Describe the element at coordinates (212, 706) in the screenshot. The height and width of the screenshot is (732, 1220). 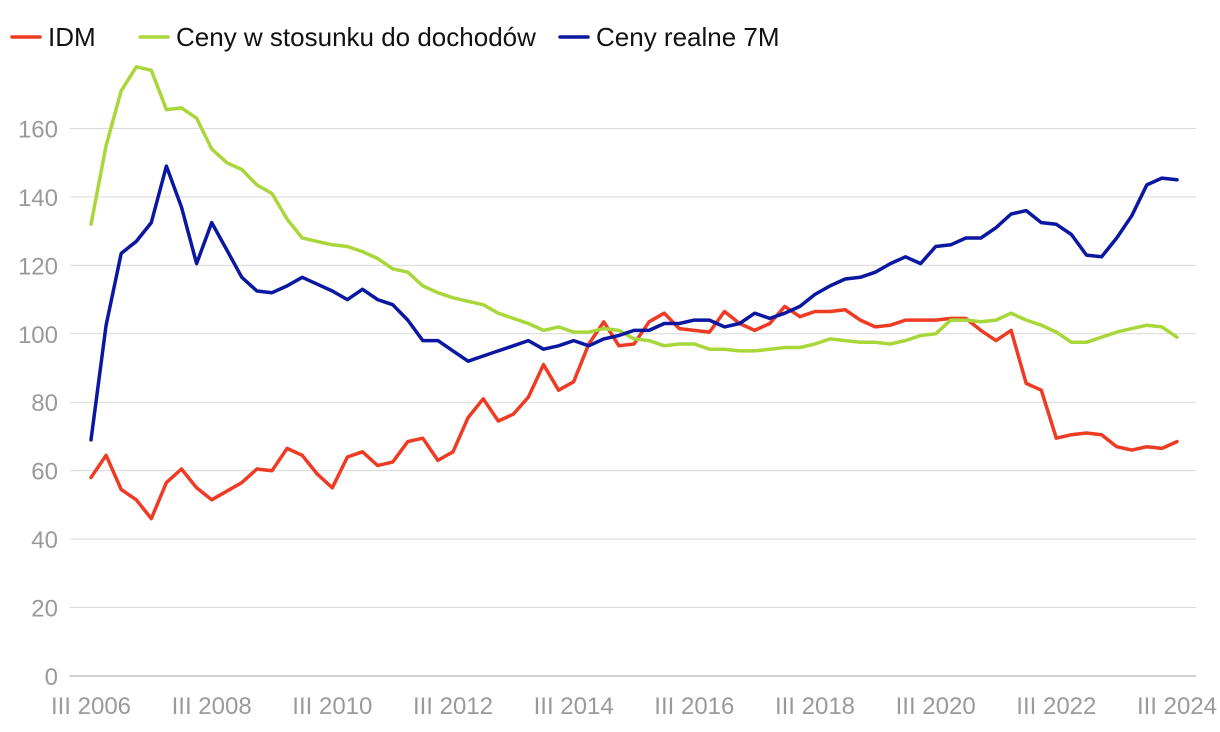
I see `x-tick-label: III 2008` at that location.